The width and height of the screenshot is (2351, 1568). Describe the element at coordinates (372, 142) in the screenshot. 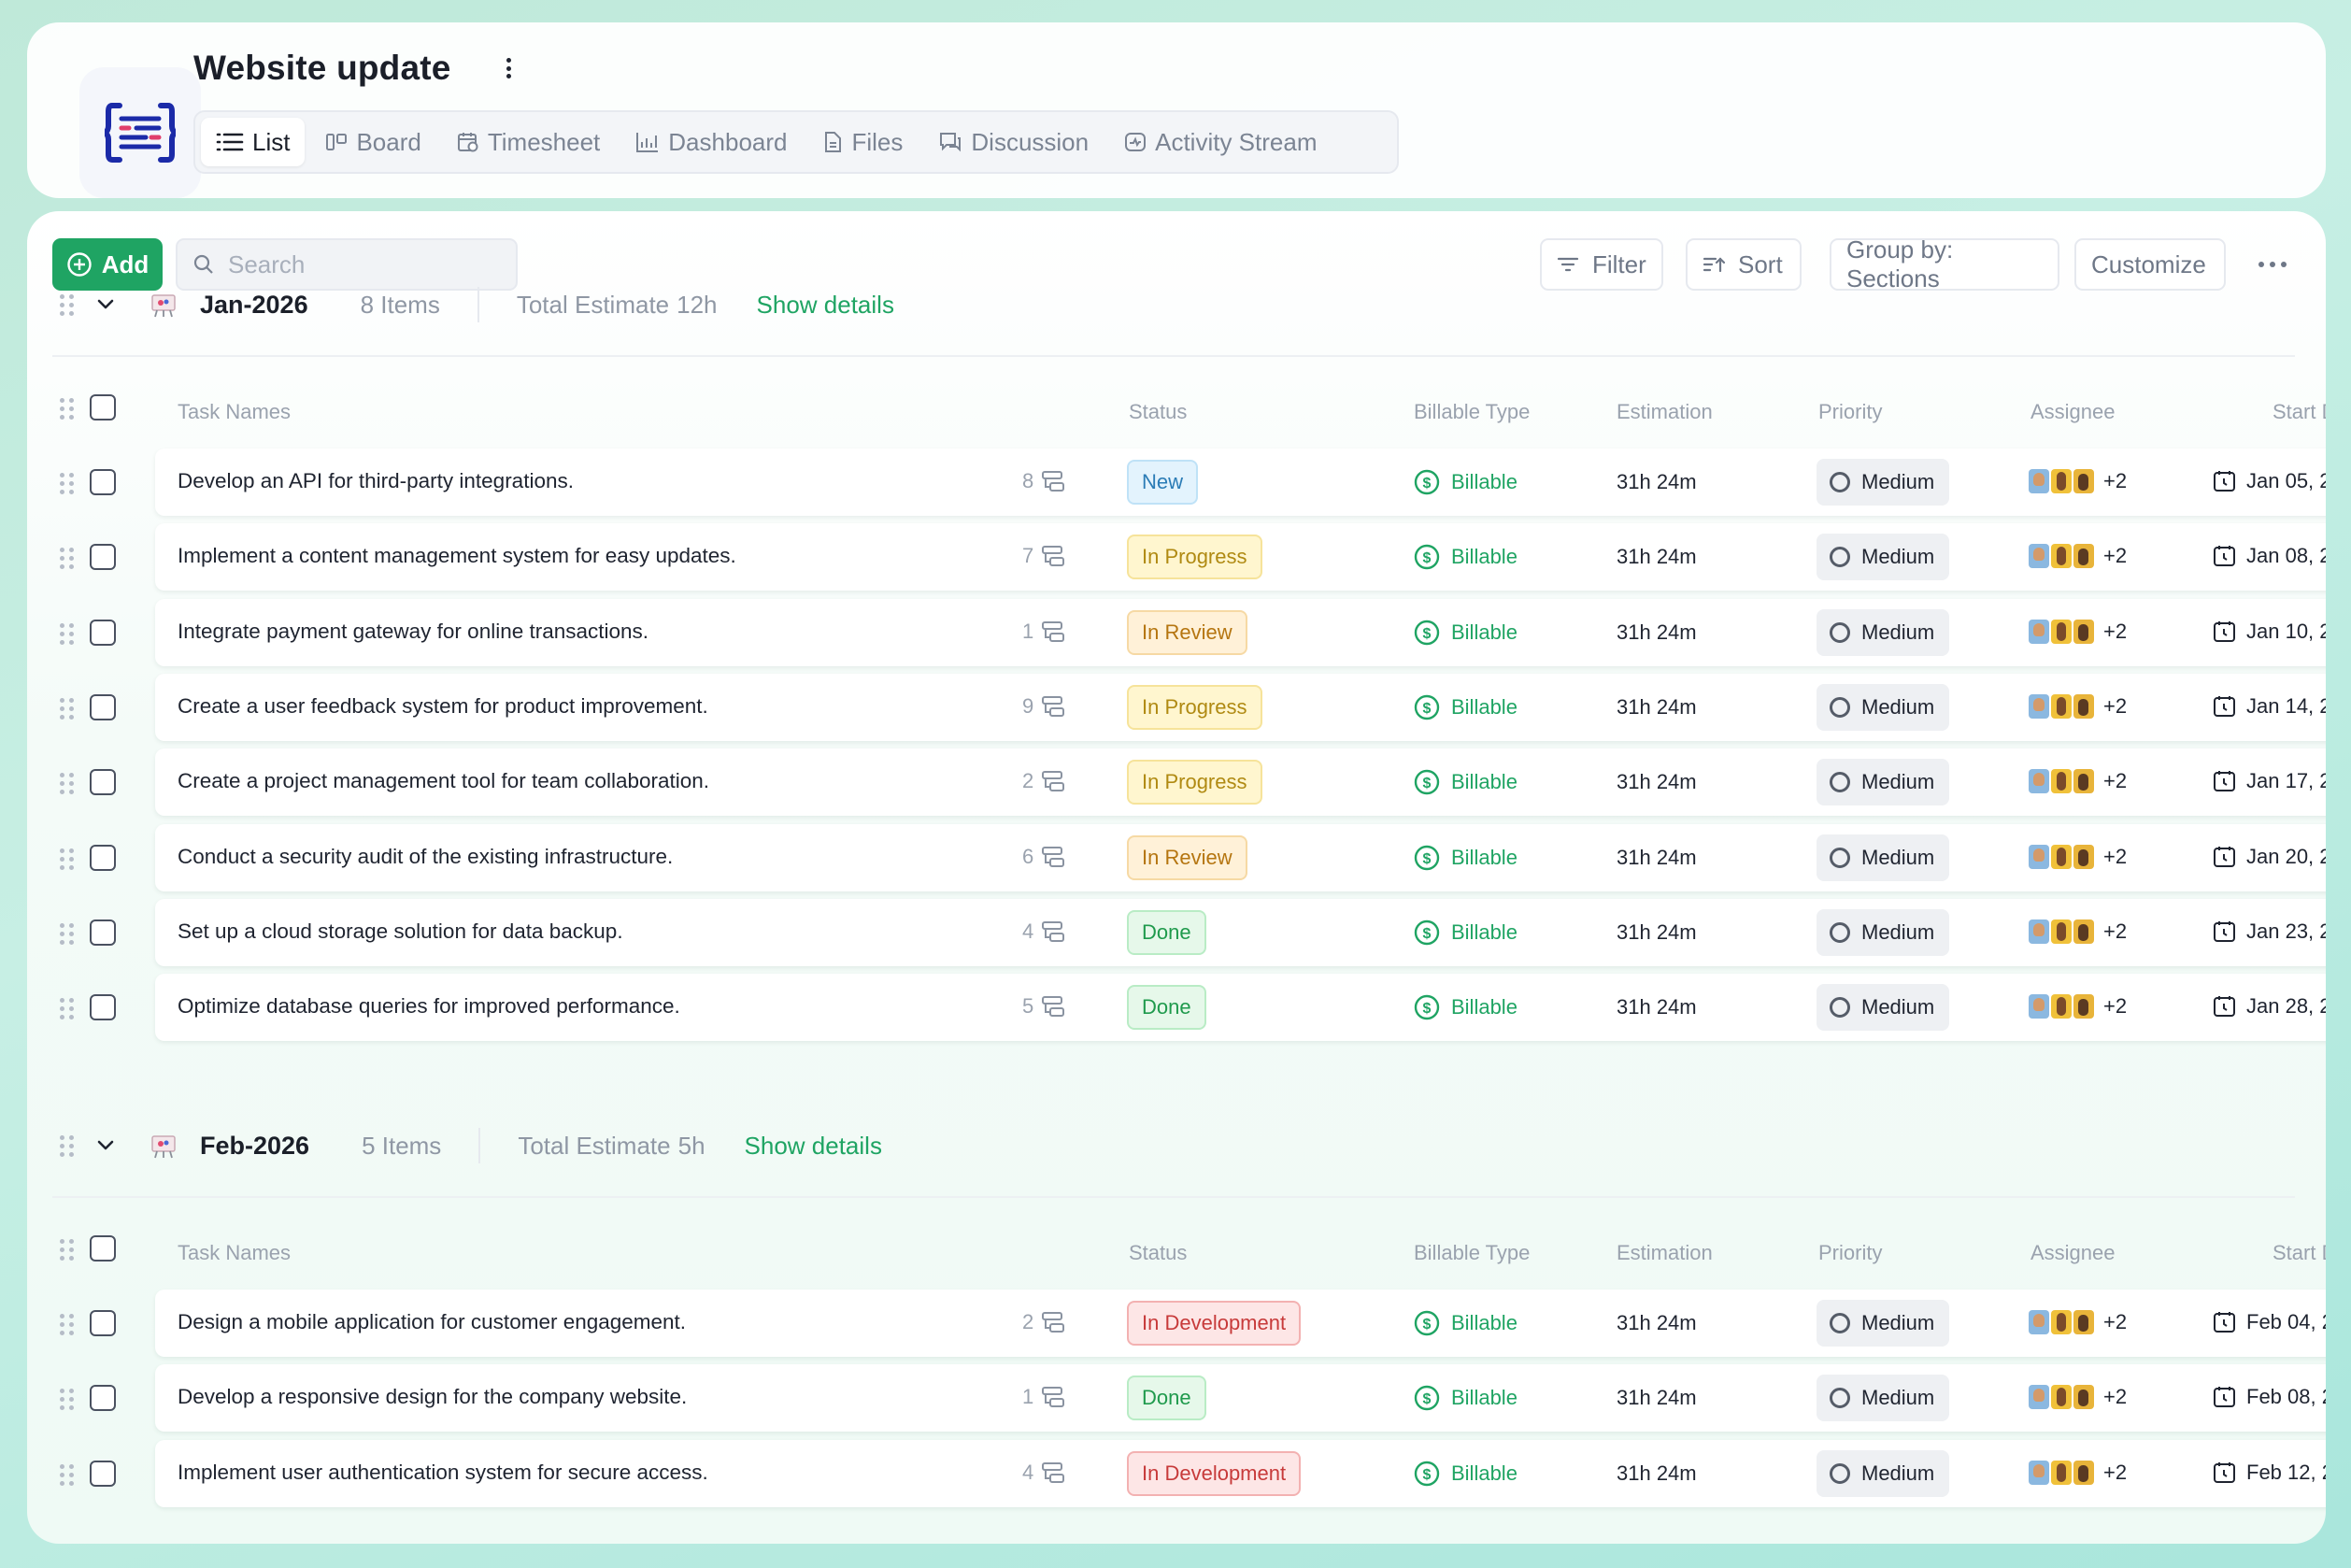

I see `tab-board: Board` at that location.